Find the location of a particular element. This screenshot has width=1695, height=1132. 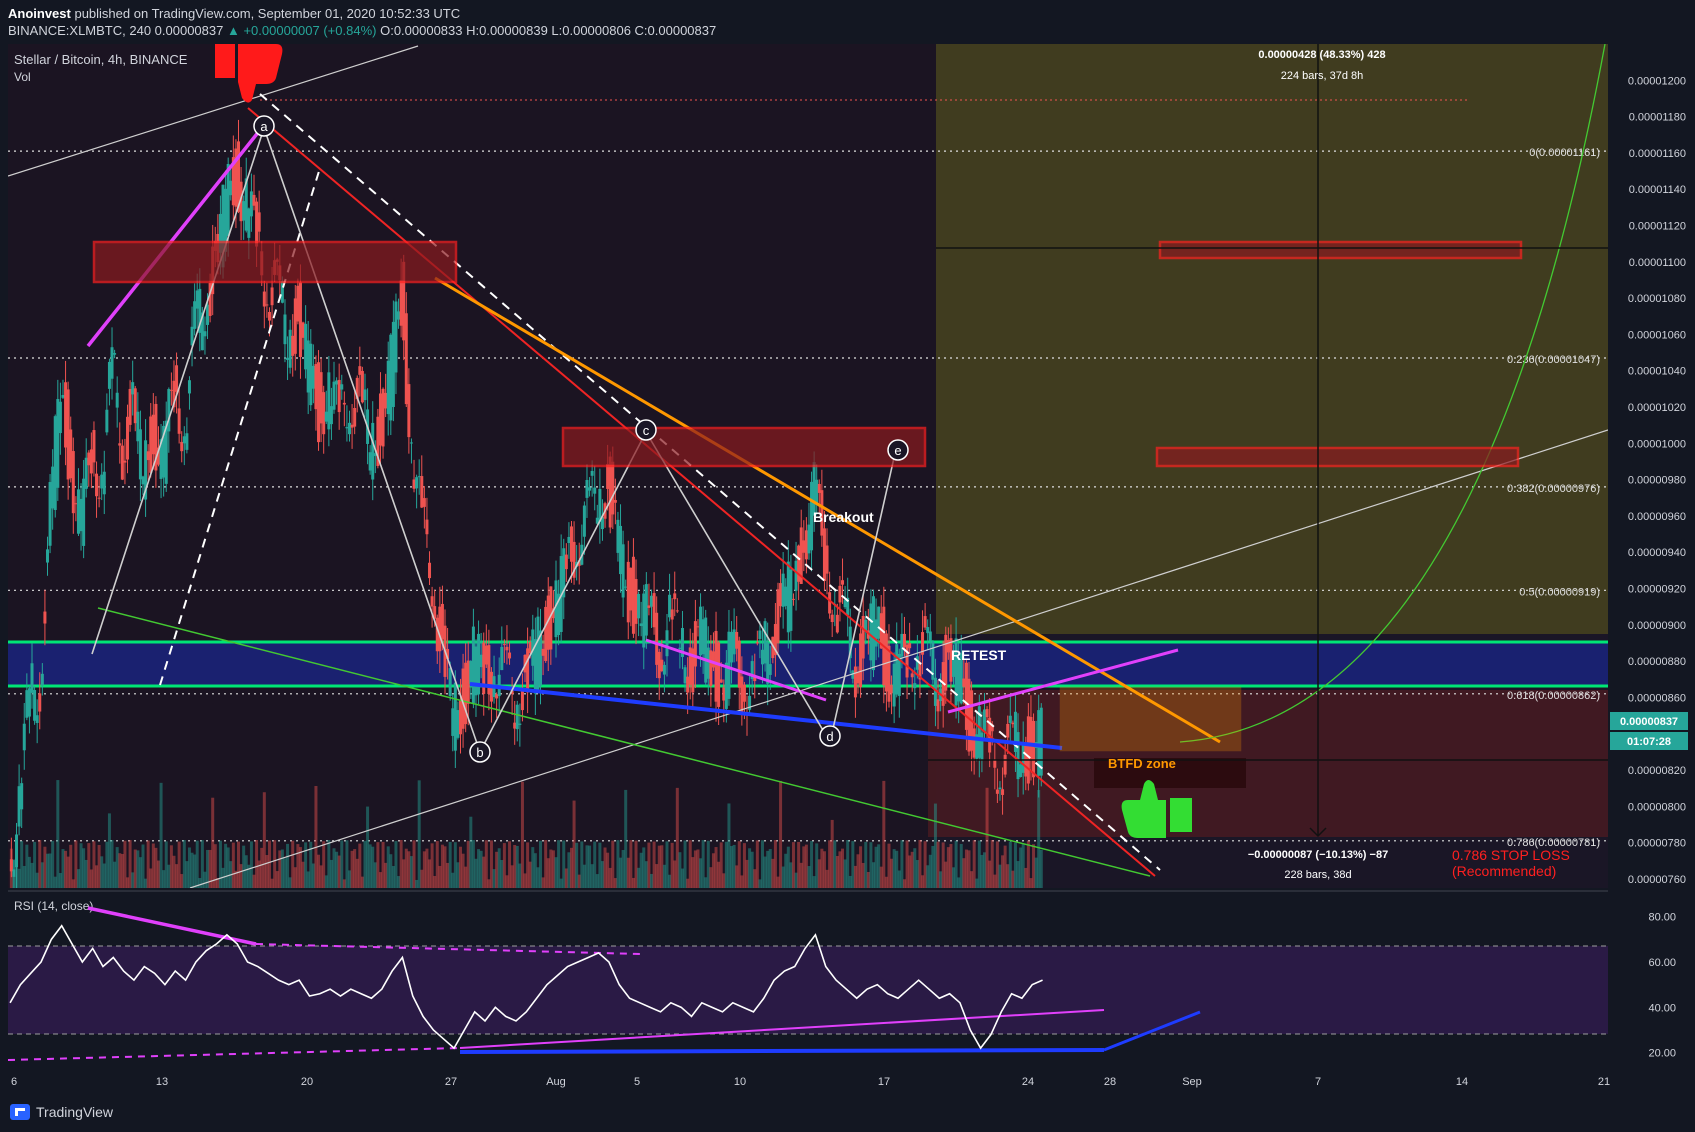

rsi-tick-label: 60.00 is located at coordinates (1662, 963).